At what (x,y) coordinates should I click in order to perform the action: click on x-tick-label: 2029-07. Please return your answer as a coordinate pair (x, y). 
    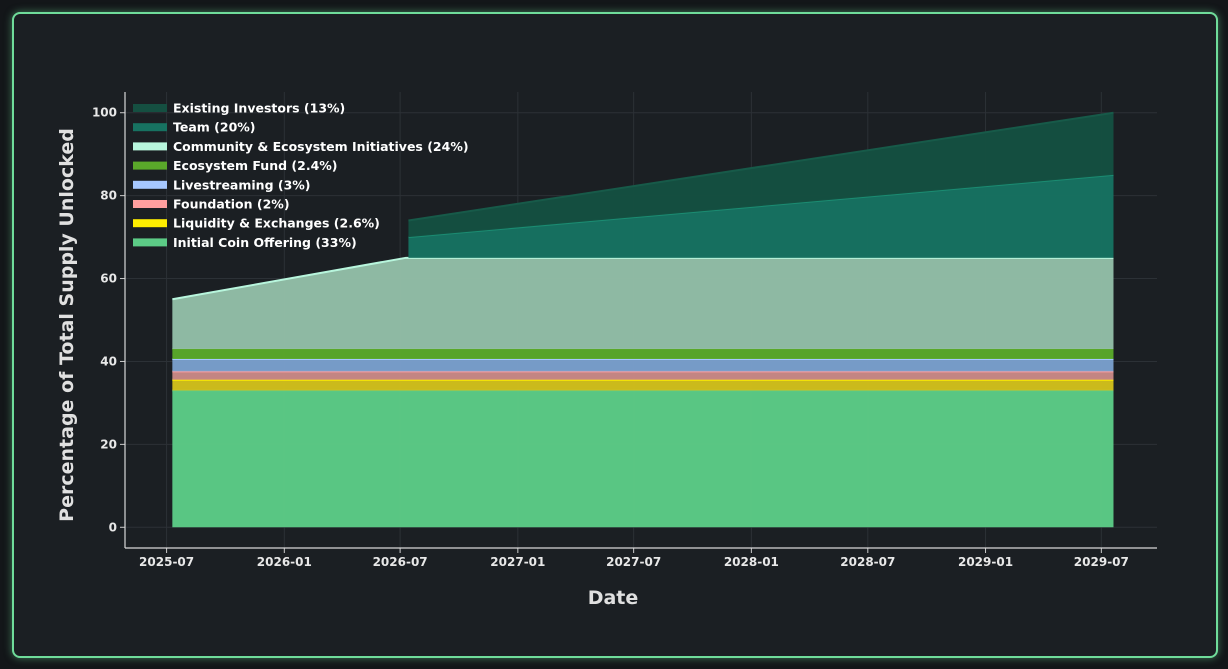
    Looking at the image, I should click on (1101, 562).